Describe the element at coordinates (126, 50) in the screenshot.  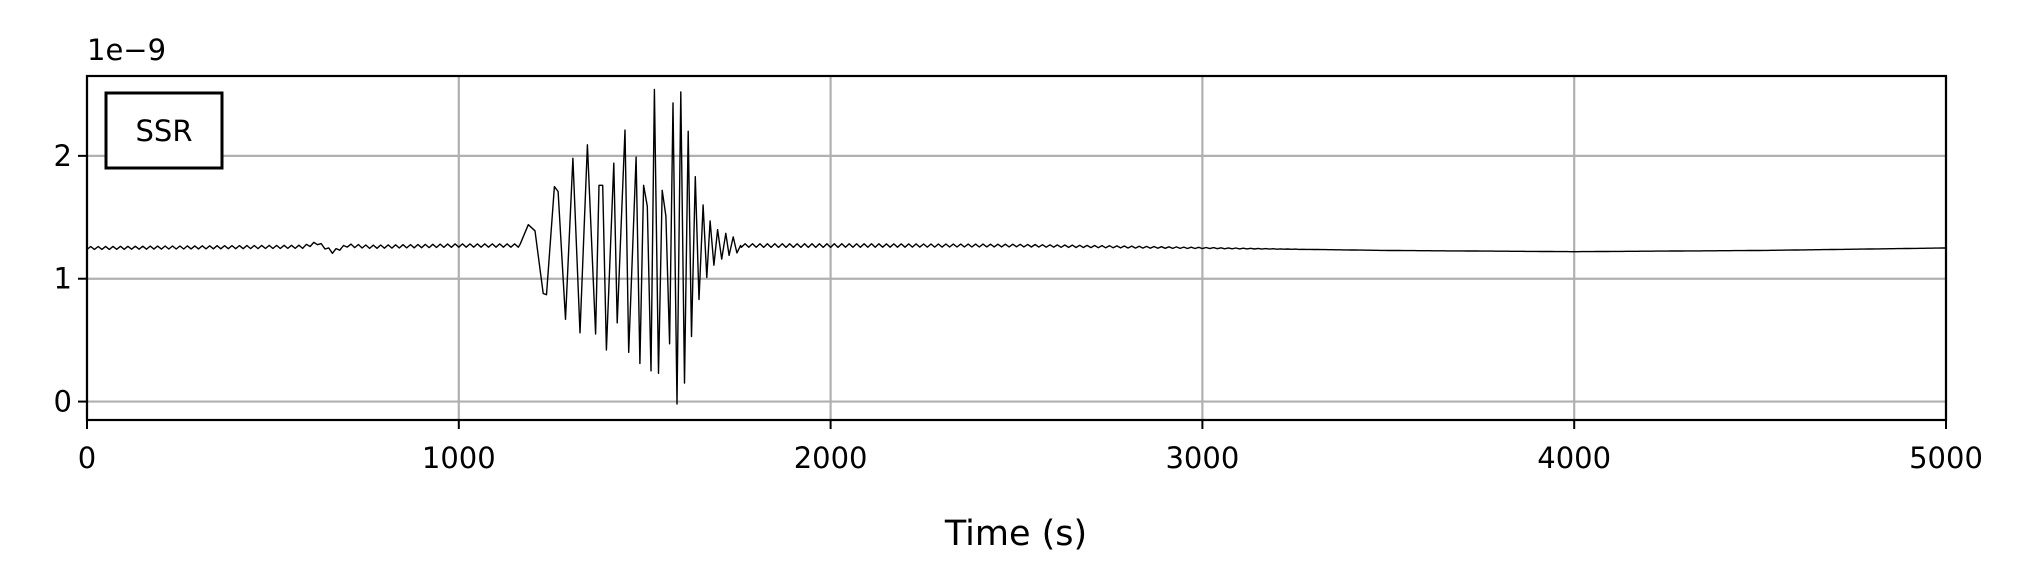
I see `y-offset-text: 1e−9` at that location.